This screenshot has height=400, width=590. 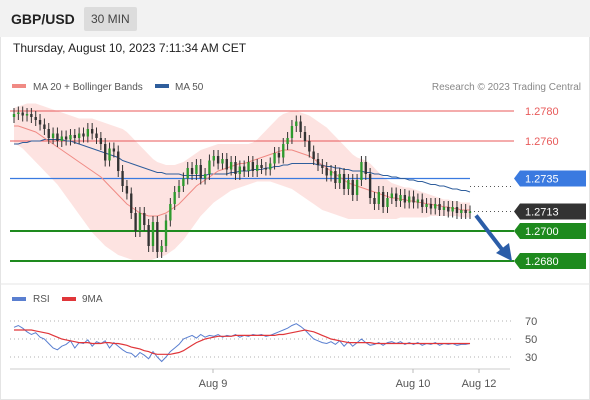 I want to click on symbol-title: GBP/USD, so click(x=43, y=19).